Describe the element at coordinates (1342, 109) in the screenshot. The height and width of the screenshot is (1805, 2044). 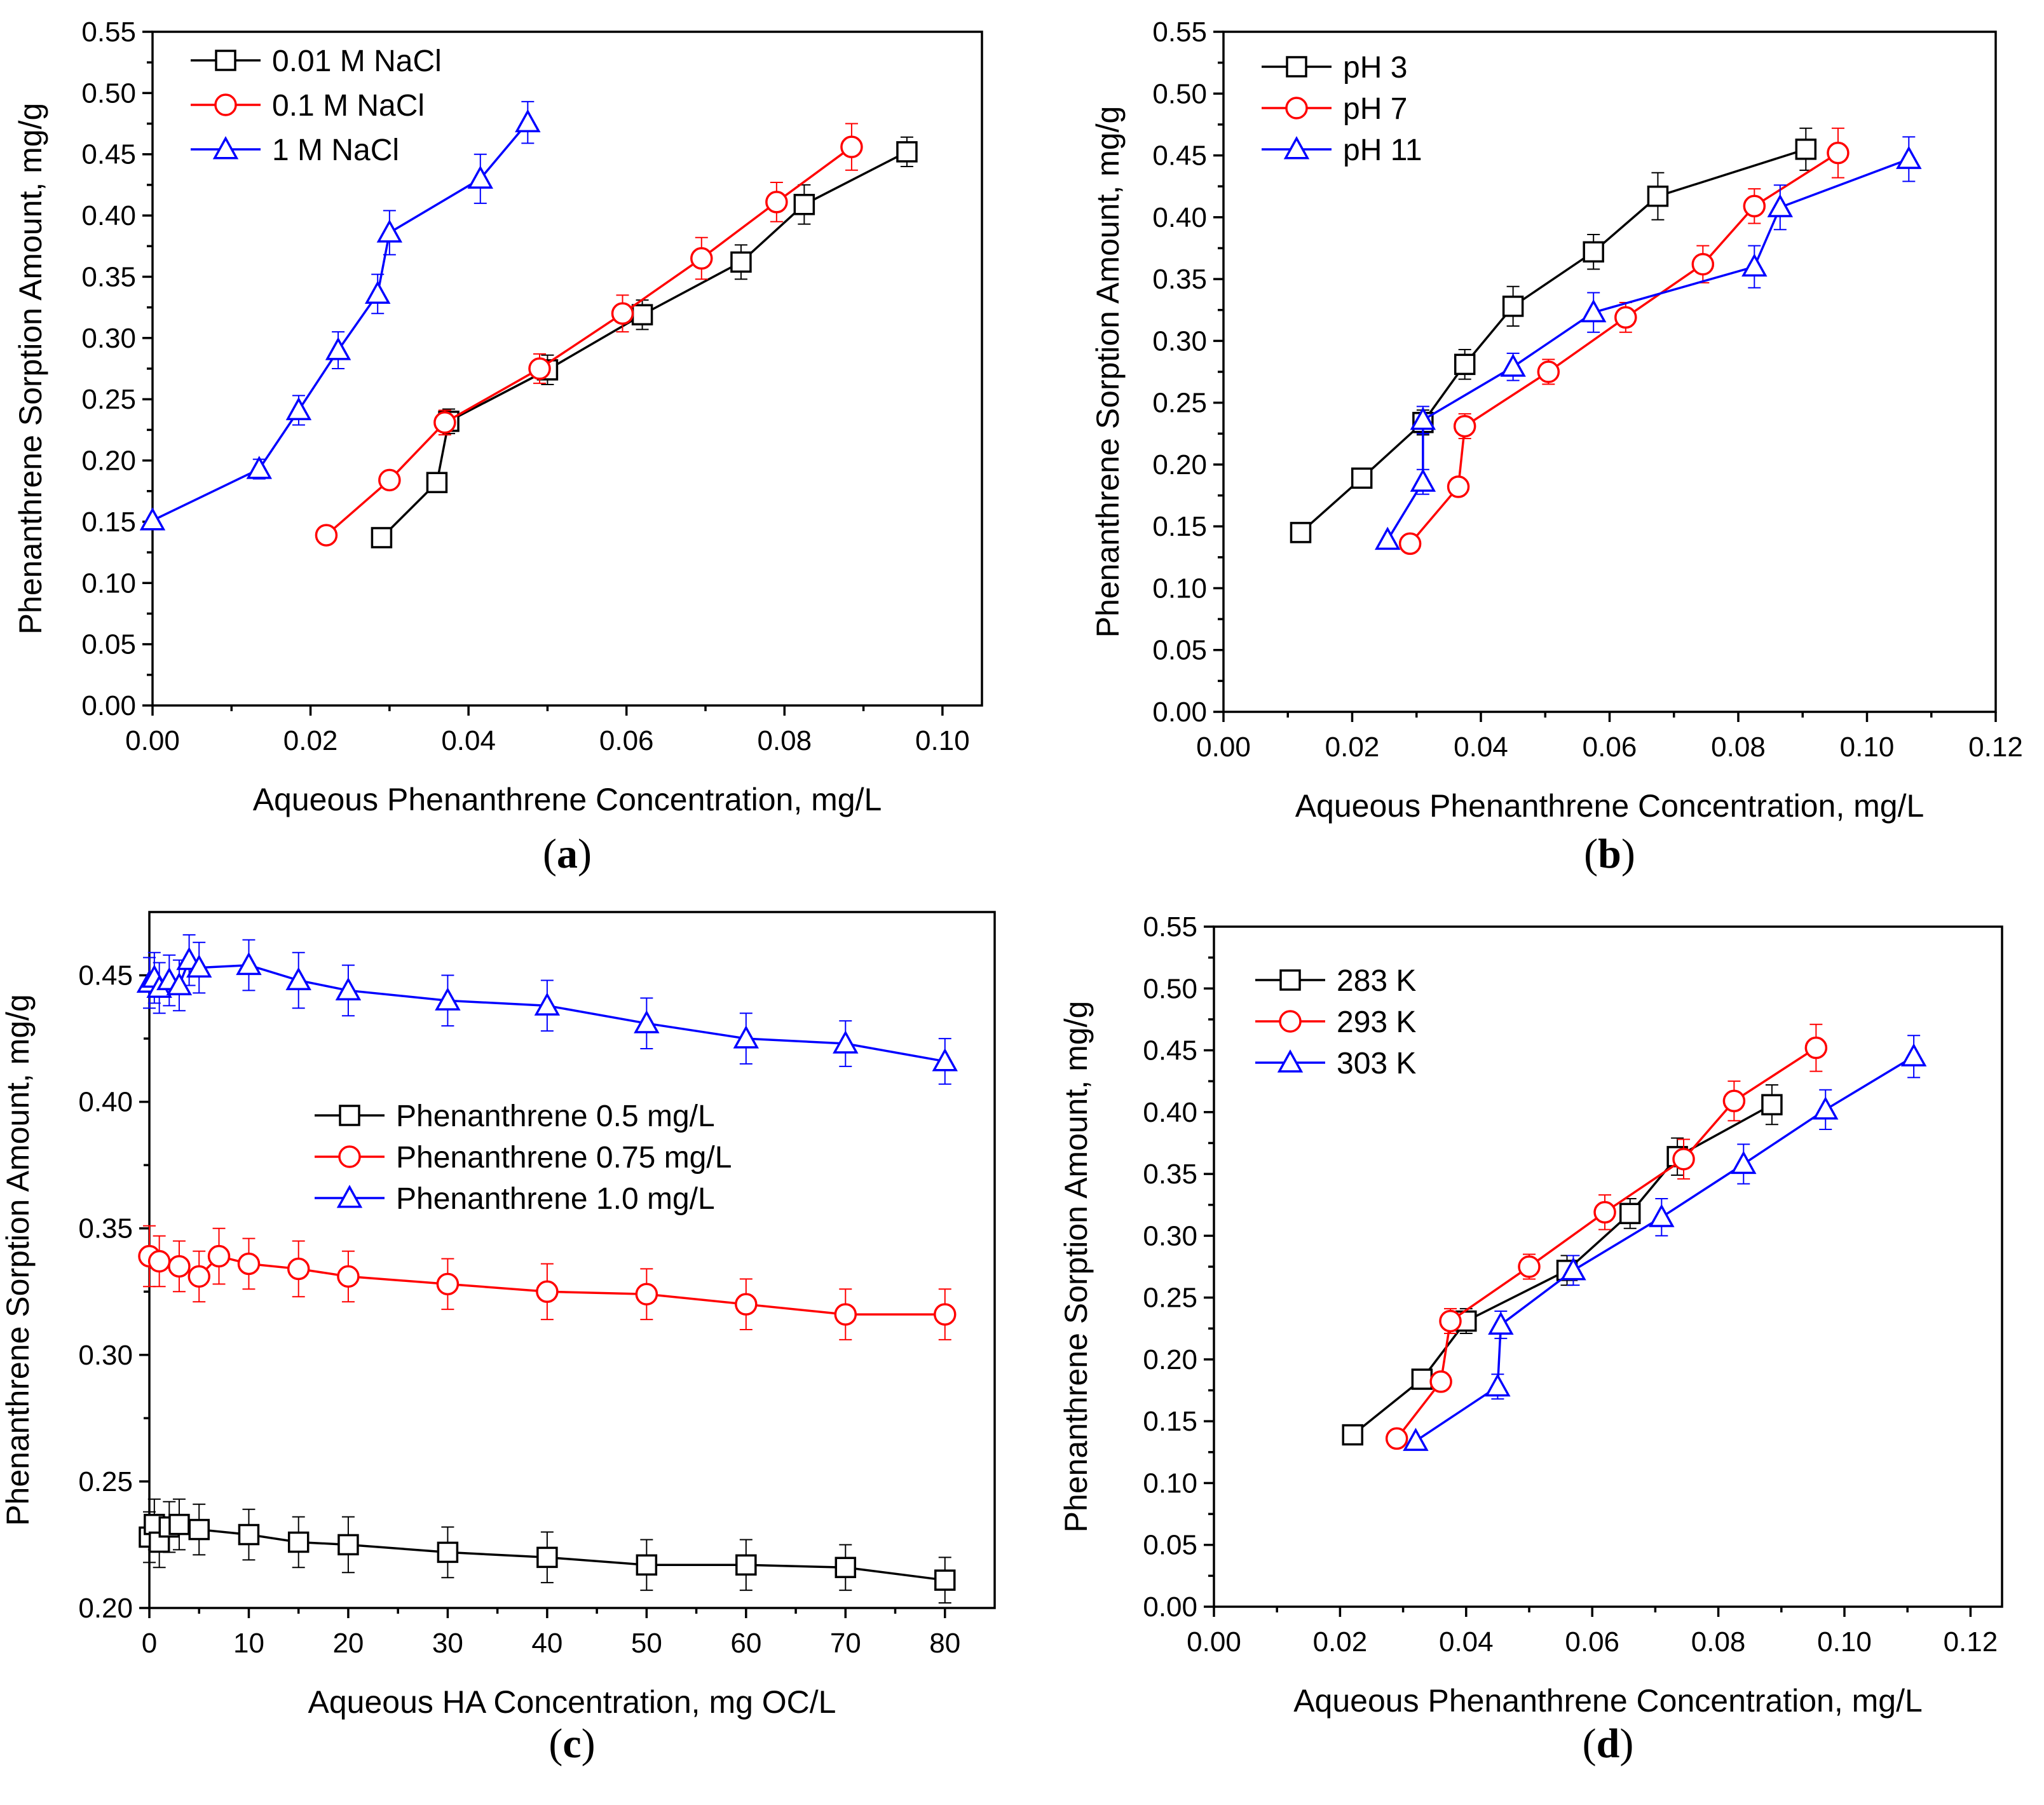
I see `legend: pH 3 pH 7 pH 11` at that location.